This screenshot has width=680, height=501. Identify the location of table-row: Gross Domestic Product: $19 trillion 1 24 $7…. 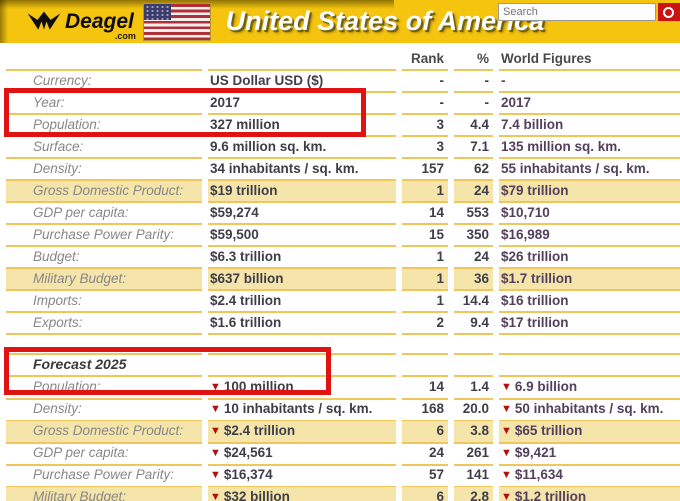
(340, 192).